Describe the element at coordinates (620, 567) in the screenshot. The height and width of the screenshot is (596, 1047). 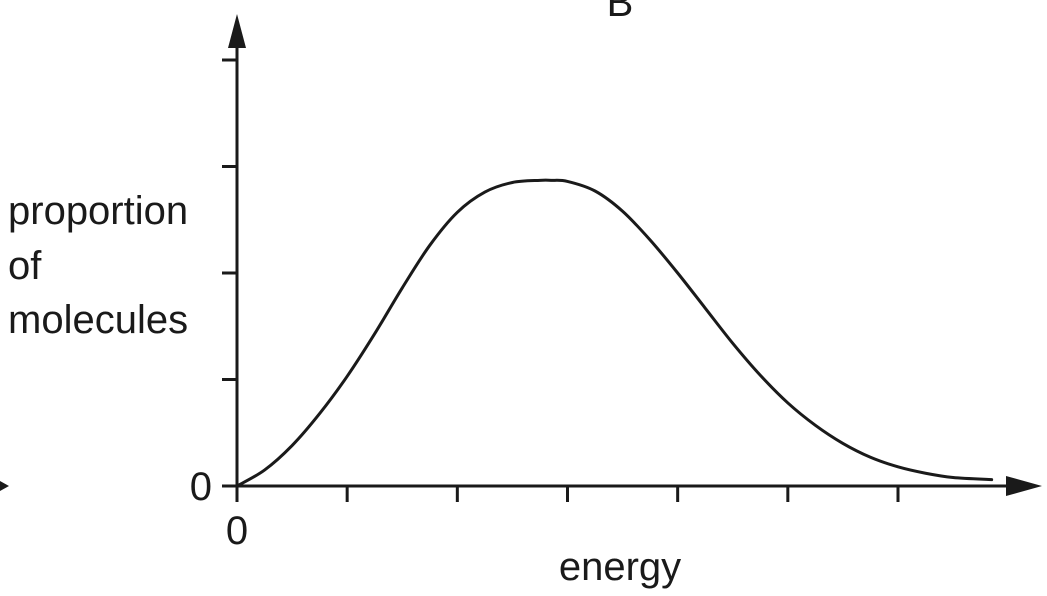
I see `x-axis-label: energy` at that location.